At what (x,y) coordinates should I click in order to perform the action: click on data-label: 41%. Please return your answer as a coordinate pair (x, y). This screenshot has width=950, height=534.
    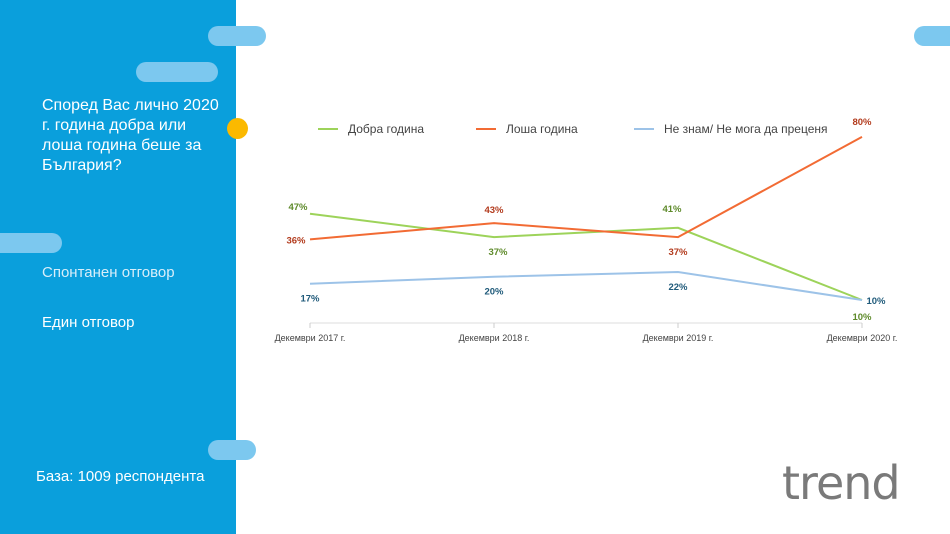
    Looking at the image, I should click on (672, 209).